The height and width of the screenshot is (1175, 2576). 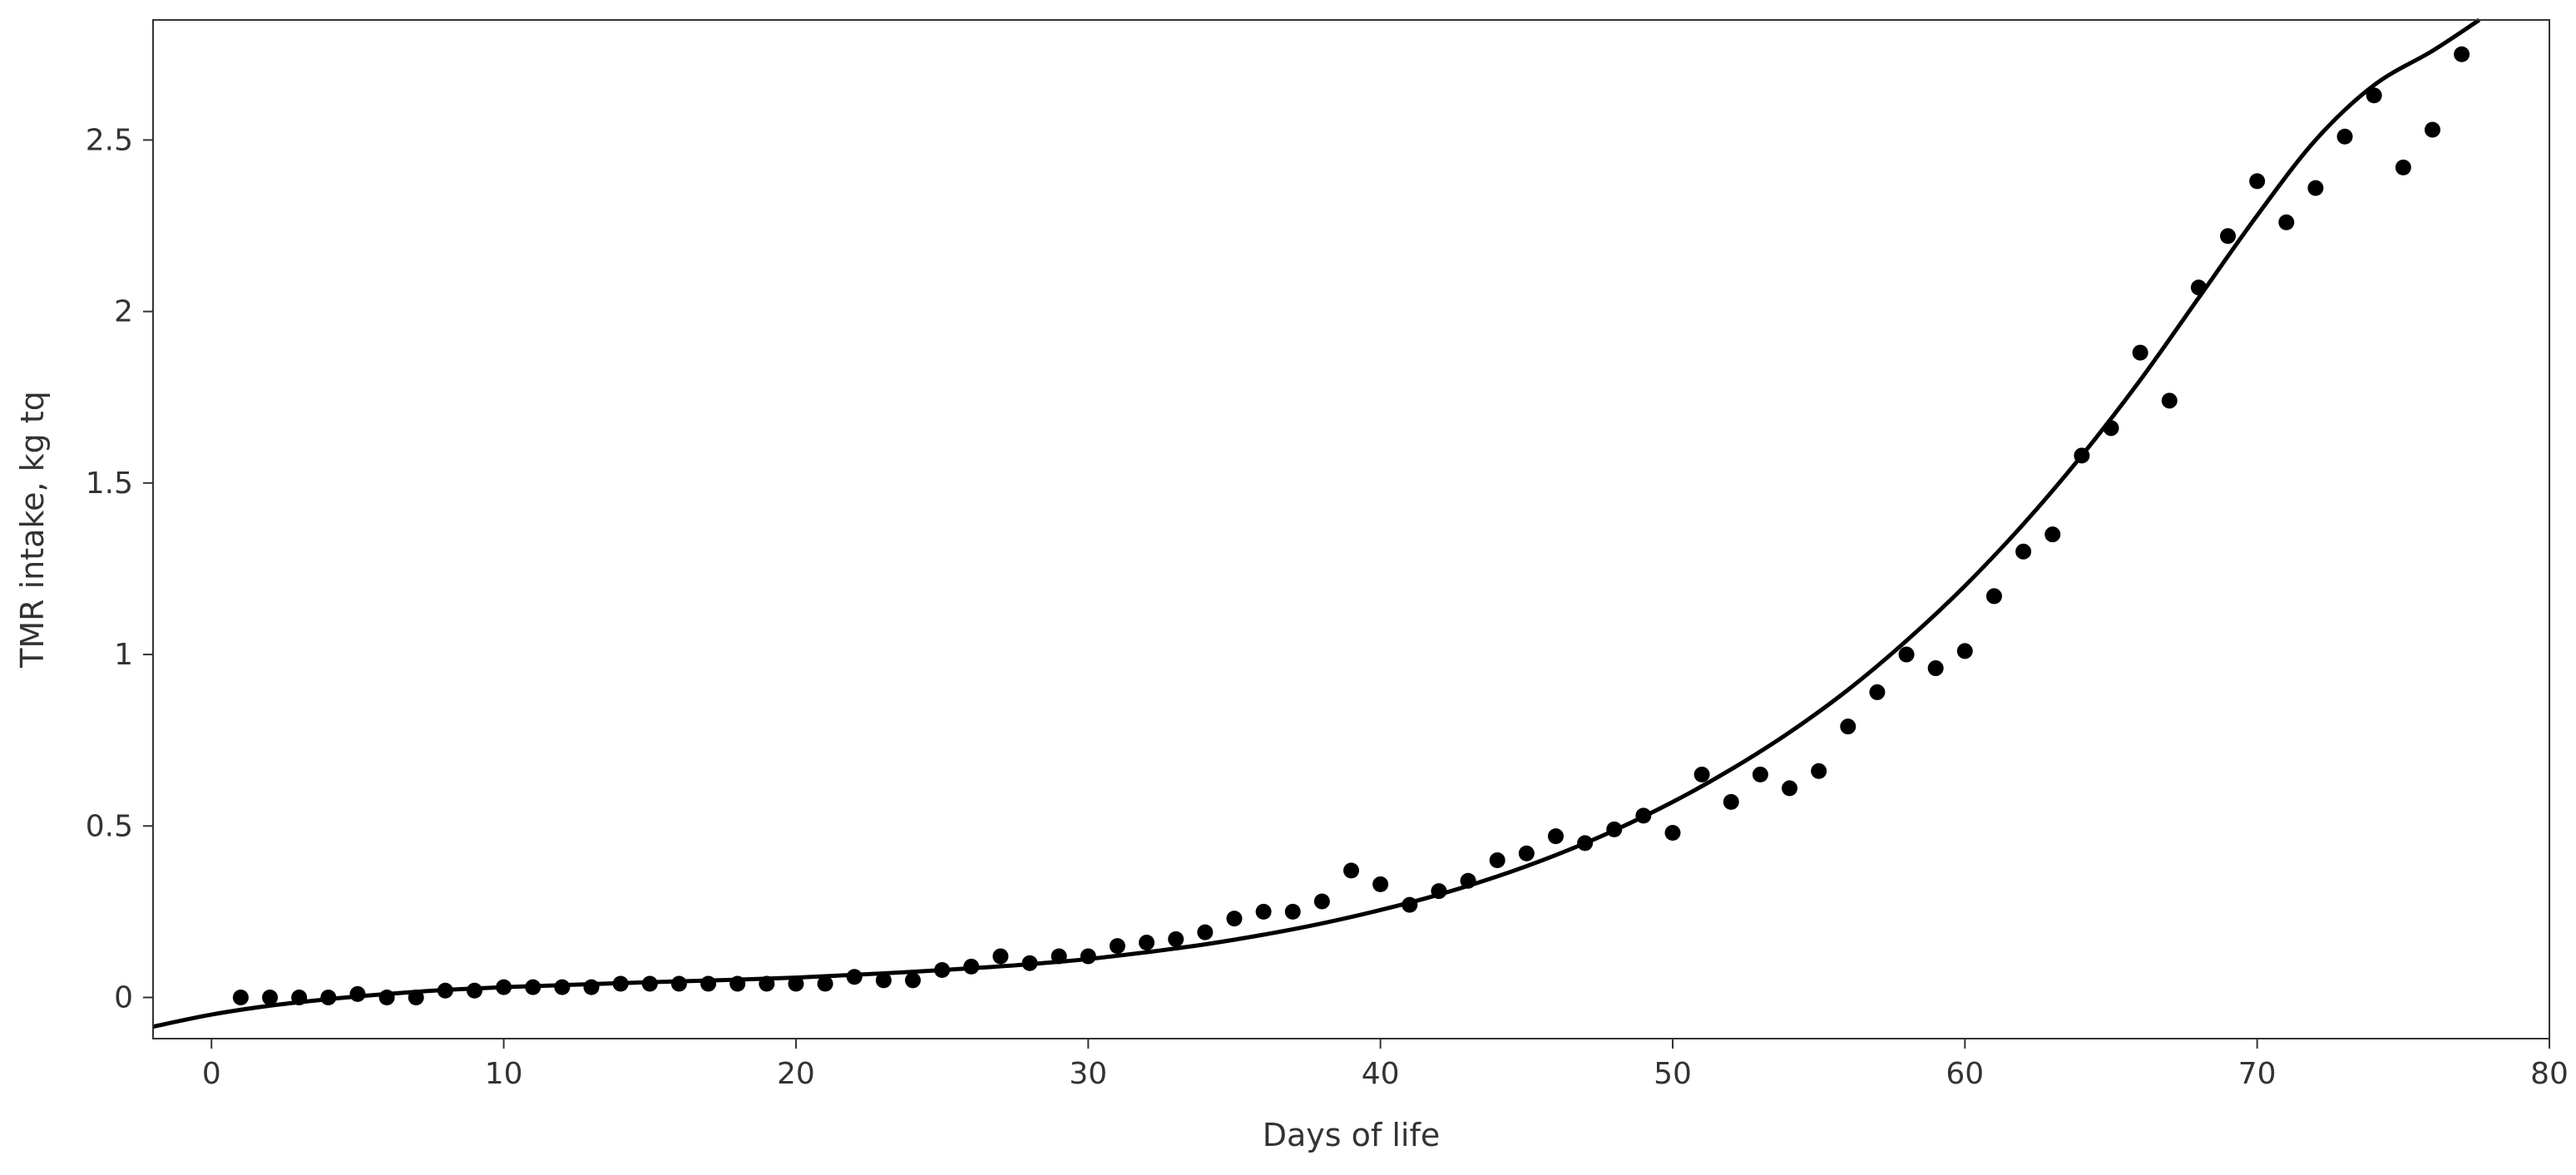 What do you see at coordinates (123, 312) in the screenshot?
I see `y-tick-label: 2` at bounding box center [123, 312].